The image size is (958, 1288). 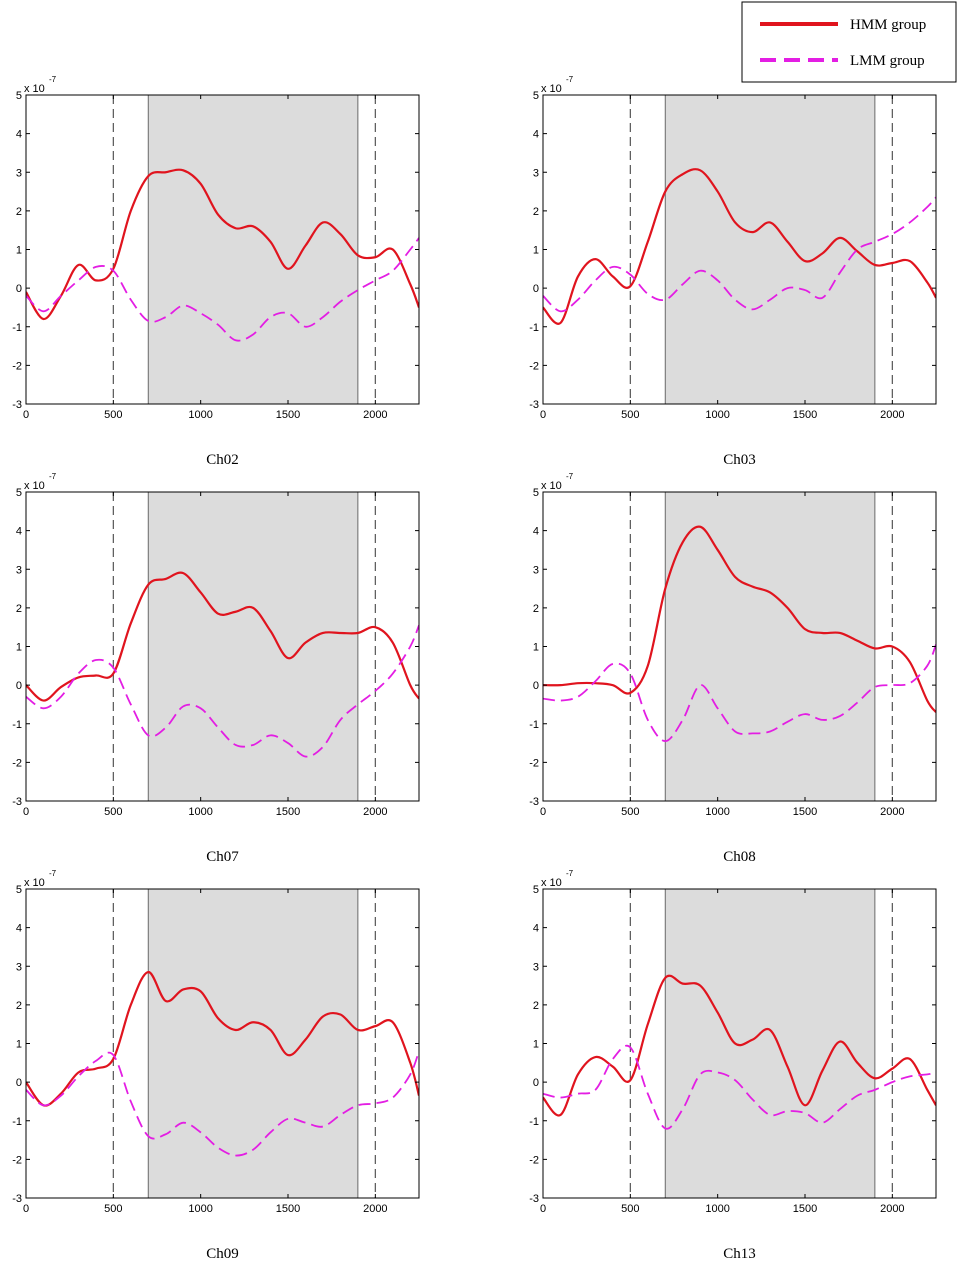 What do you see at coordinates (739, 1254) in the screenshot?
I see `panel-title: Ch13` at bounding box center [739, 1254].